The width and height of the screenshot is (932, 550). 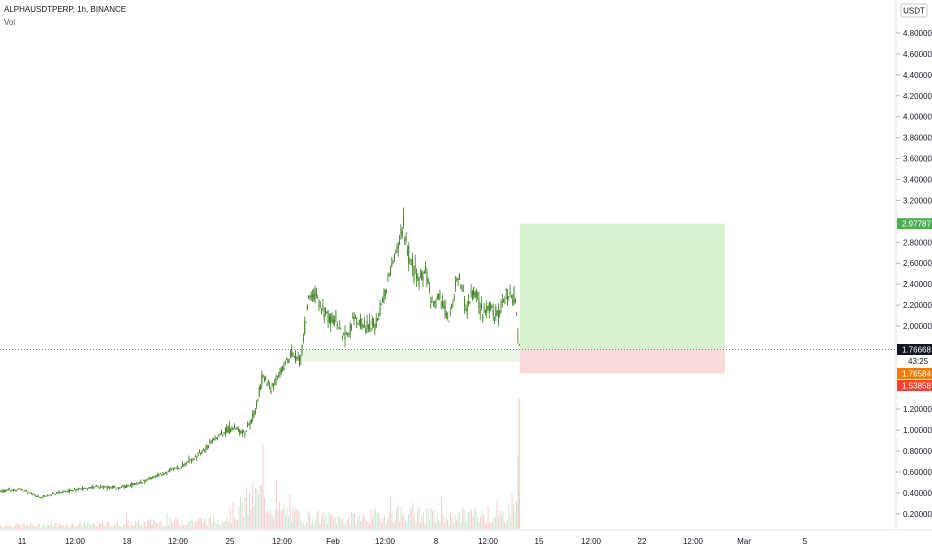 I want to click on price-tick-label: 0.20000, so click(x=917, y=514).